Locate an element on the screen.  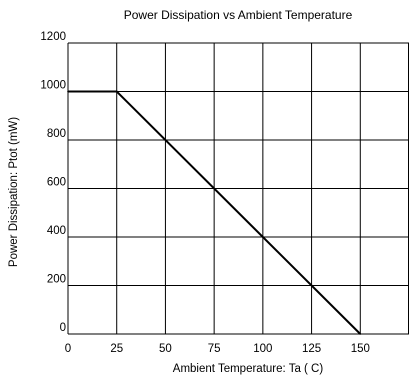
x-axis-label: Ambient Temperature: Ta ( C) is located at coordinates (248, 369).